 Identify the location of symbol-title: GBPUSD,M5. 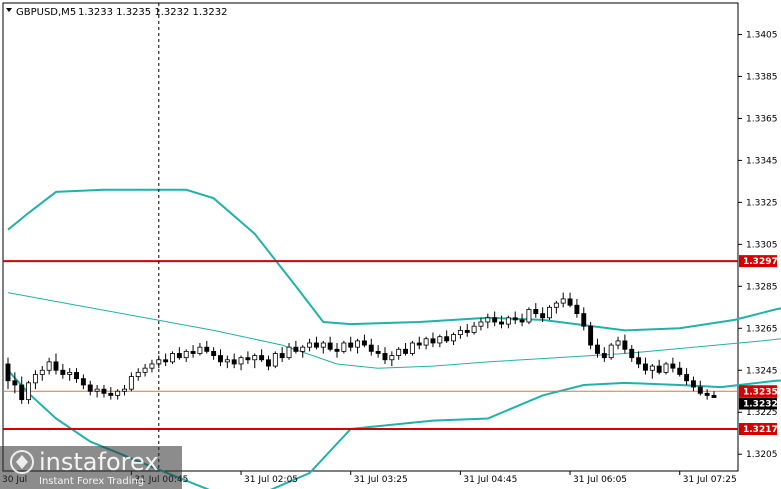
(46, 12).